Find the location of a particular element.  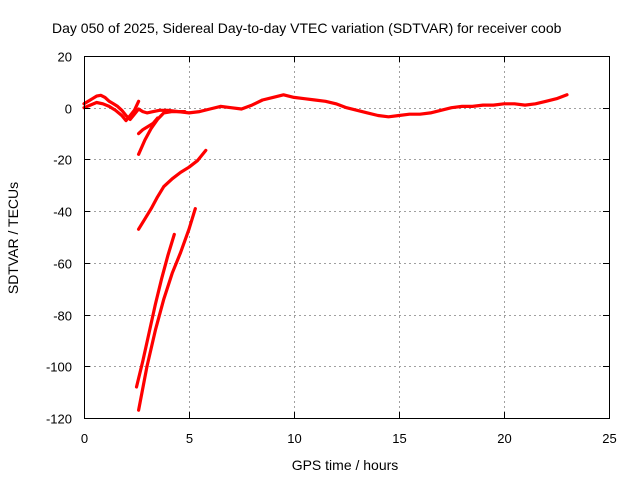

x-tick-label: 5 is located at coordinates (189, 438).